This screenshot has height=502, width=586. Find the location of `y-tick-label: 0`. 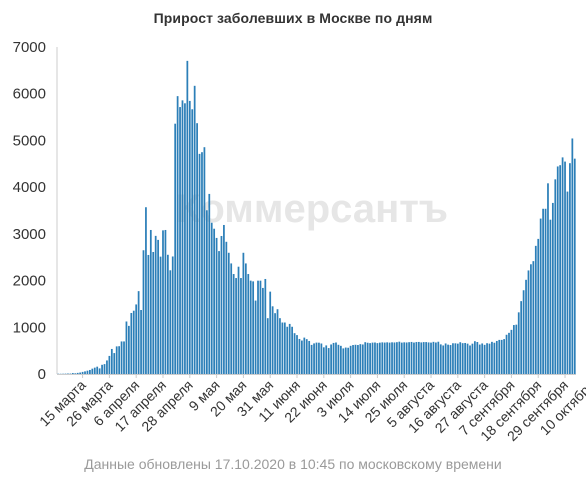

y-tick-label: 0 is located at coordinates (42, 374).